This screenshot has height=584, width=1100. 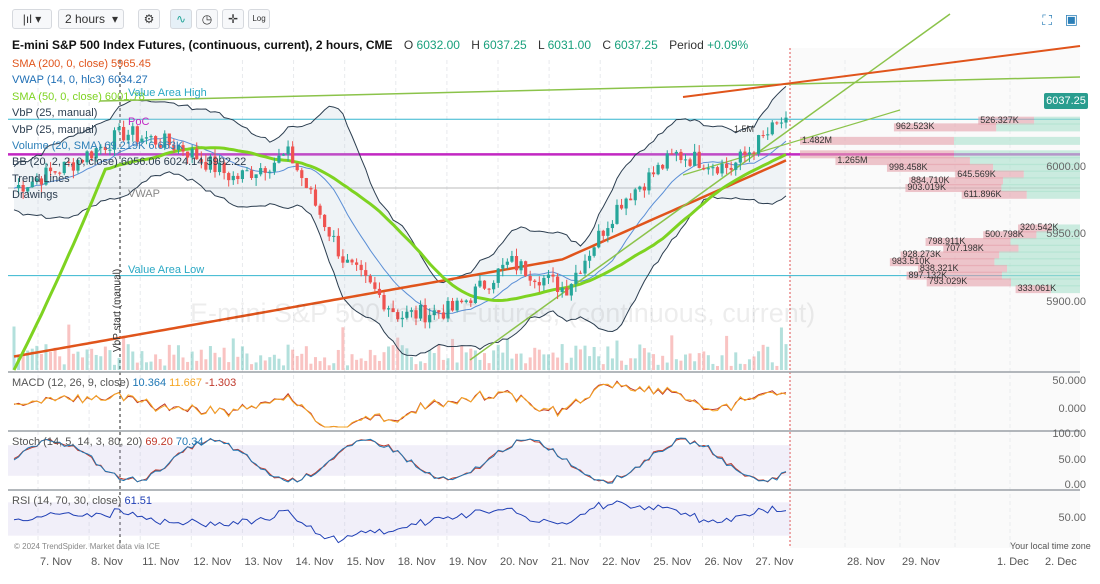 I want to click on legend-item: Trend Lines, so click(x=41, y=179).